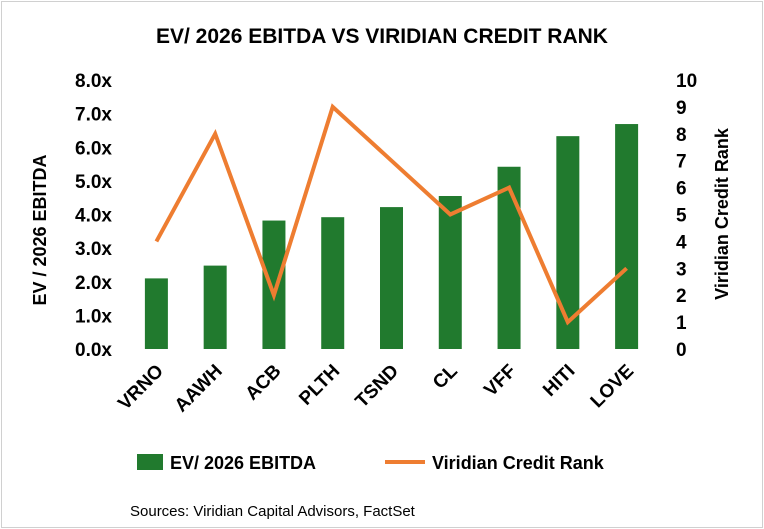 This screenshot has width=764, height=529. Describe the element at coordinates (686, 81) in the screenshot. I see `y-right-tick-label: 10` at that location.